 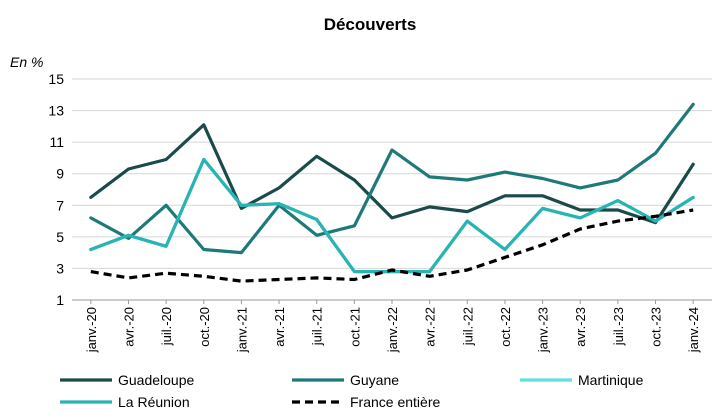 What do you see at coordinates (354, 327) in the screenshot?
I see `x-tick-label: oct.-21` at bounding box center [354, 327].